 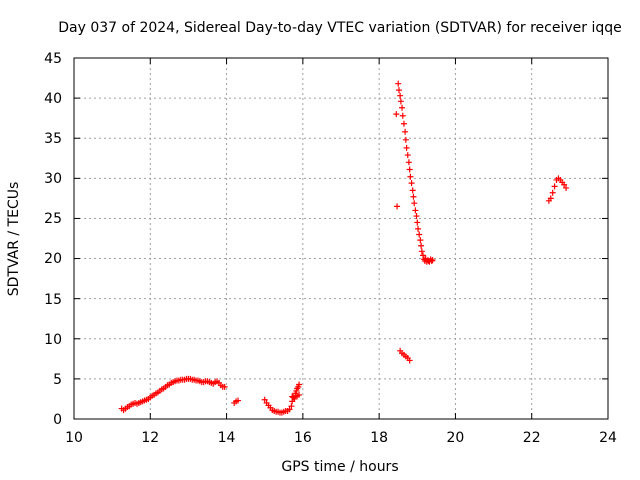 I want to click on y-axis-label: SDTVAR / TECUs, so click(x=14, y=239).